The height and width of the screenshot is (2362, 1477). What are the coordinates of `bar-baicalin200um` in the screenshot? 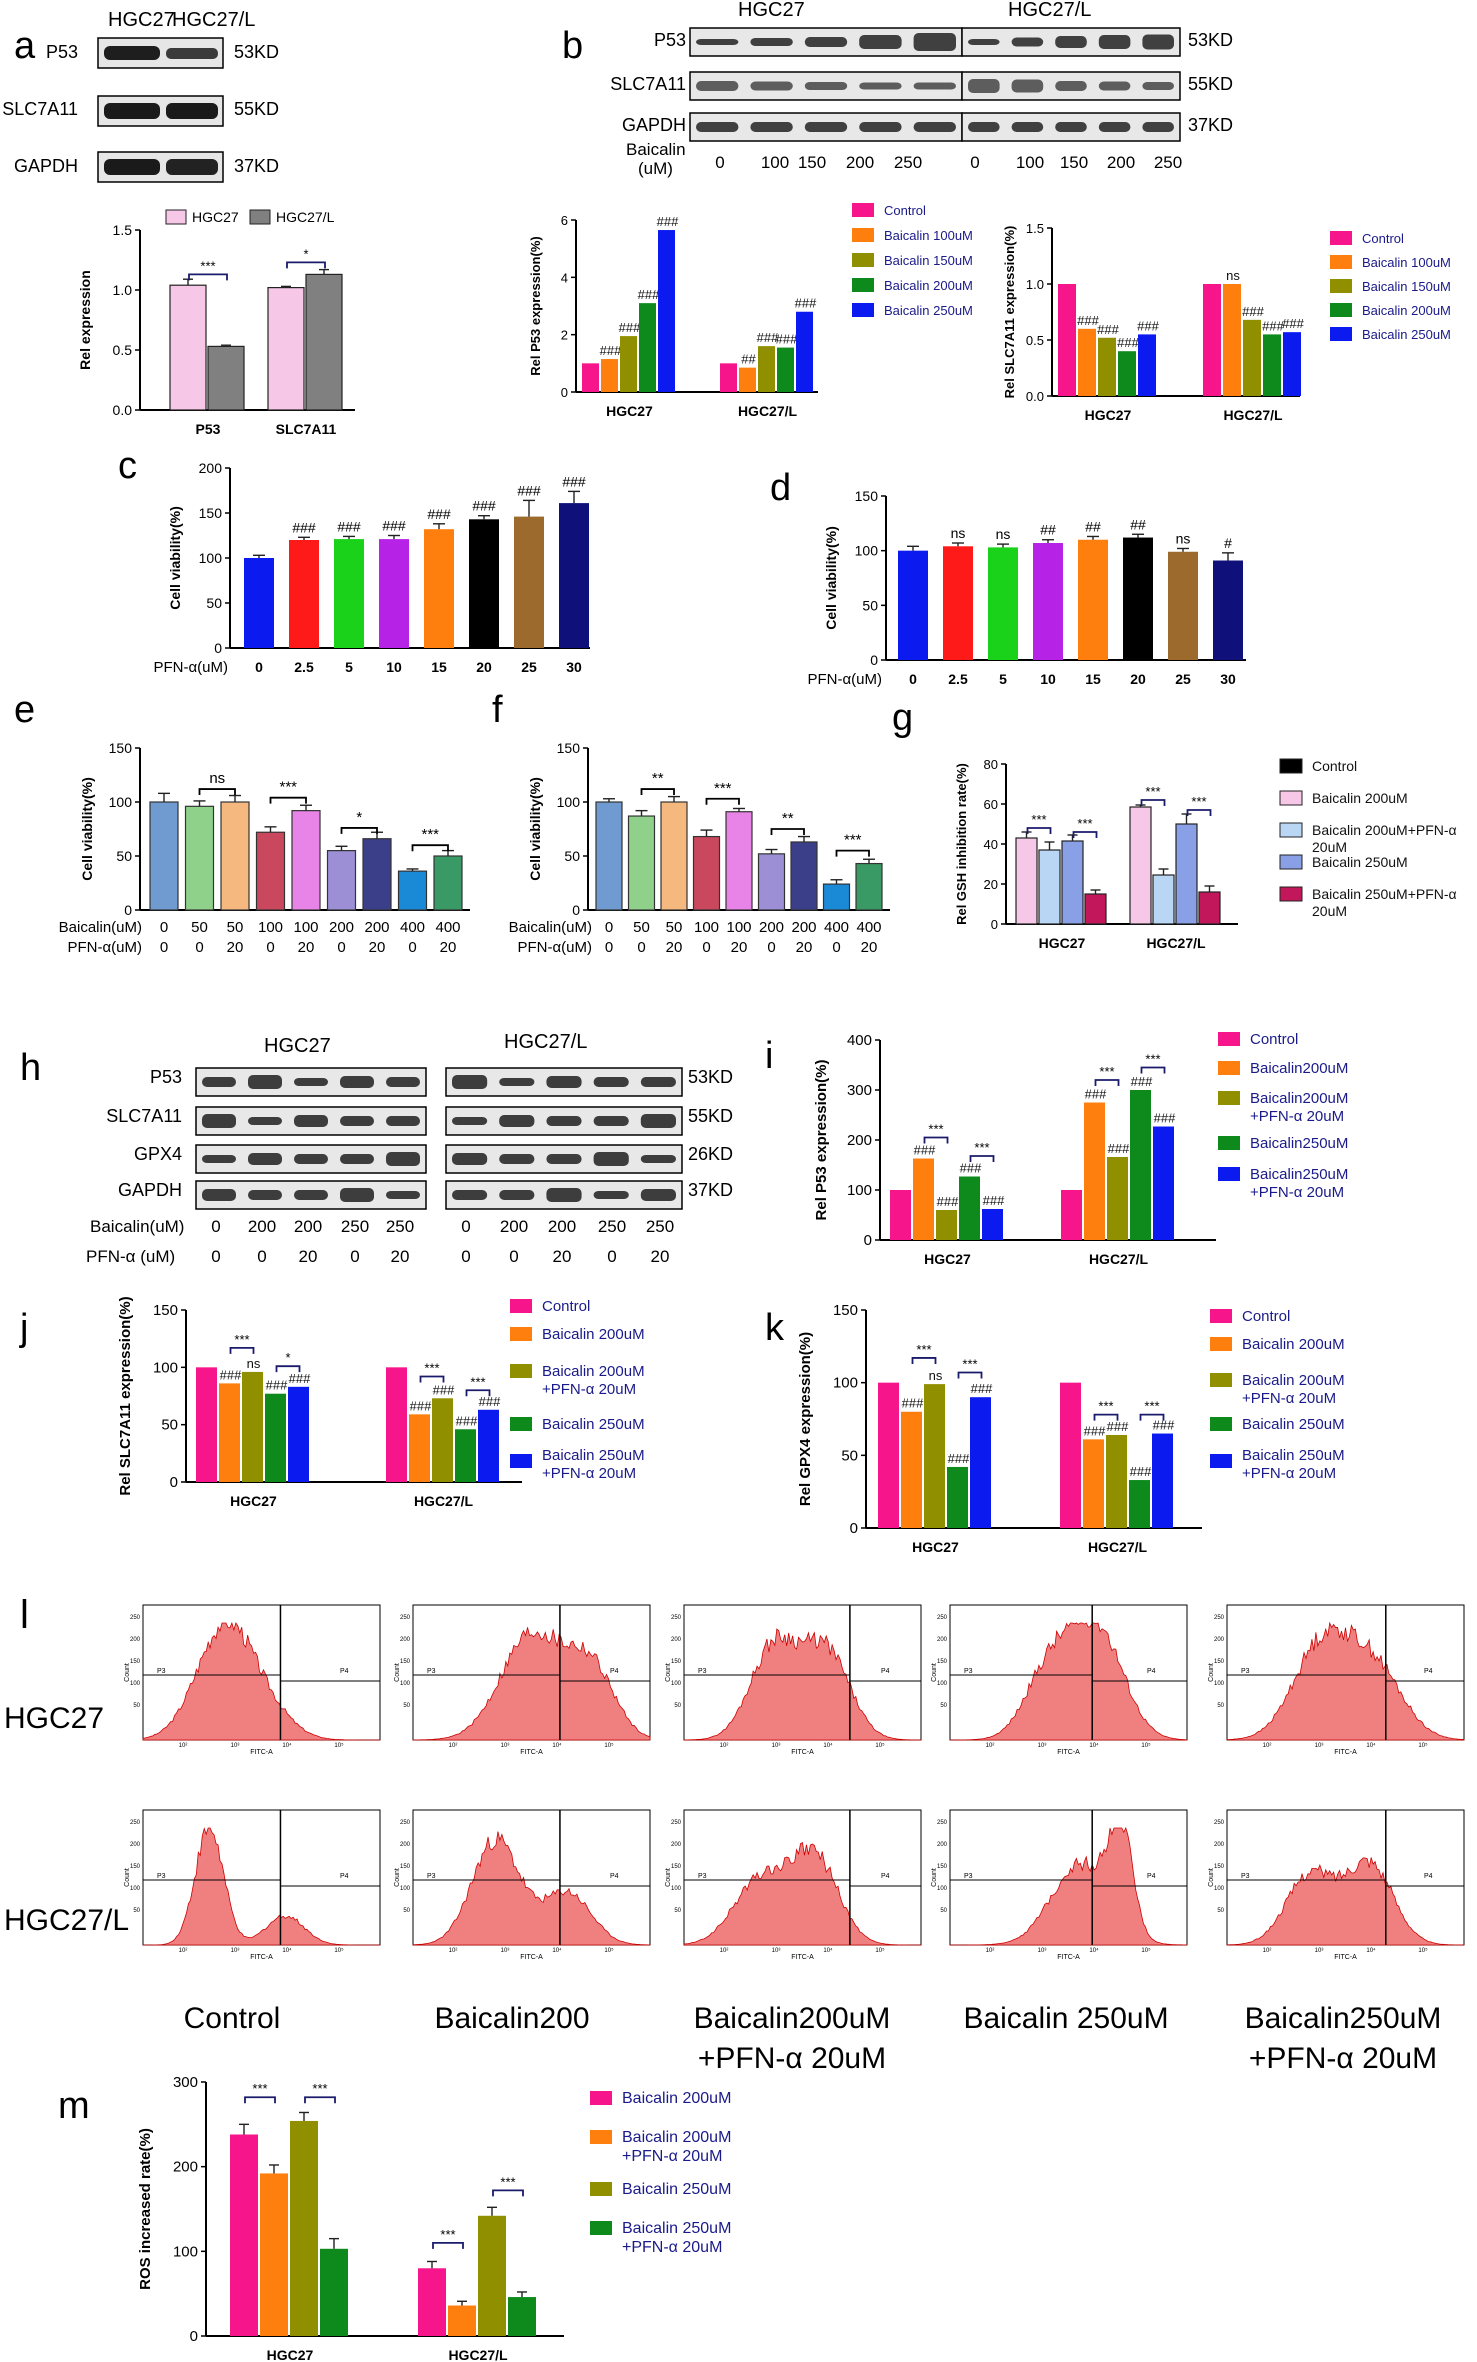 It's located at (923, 1199).